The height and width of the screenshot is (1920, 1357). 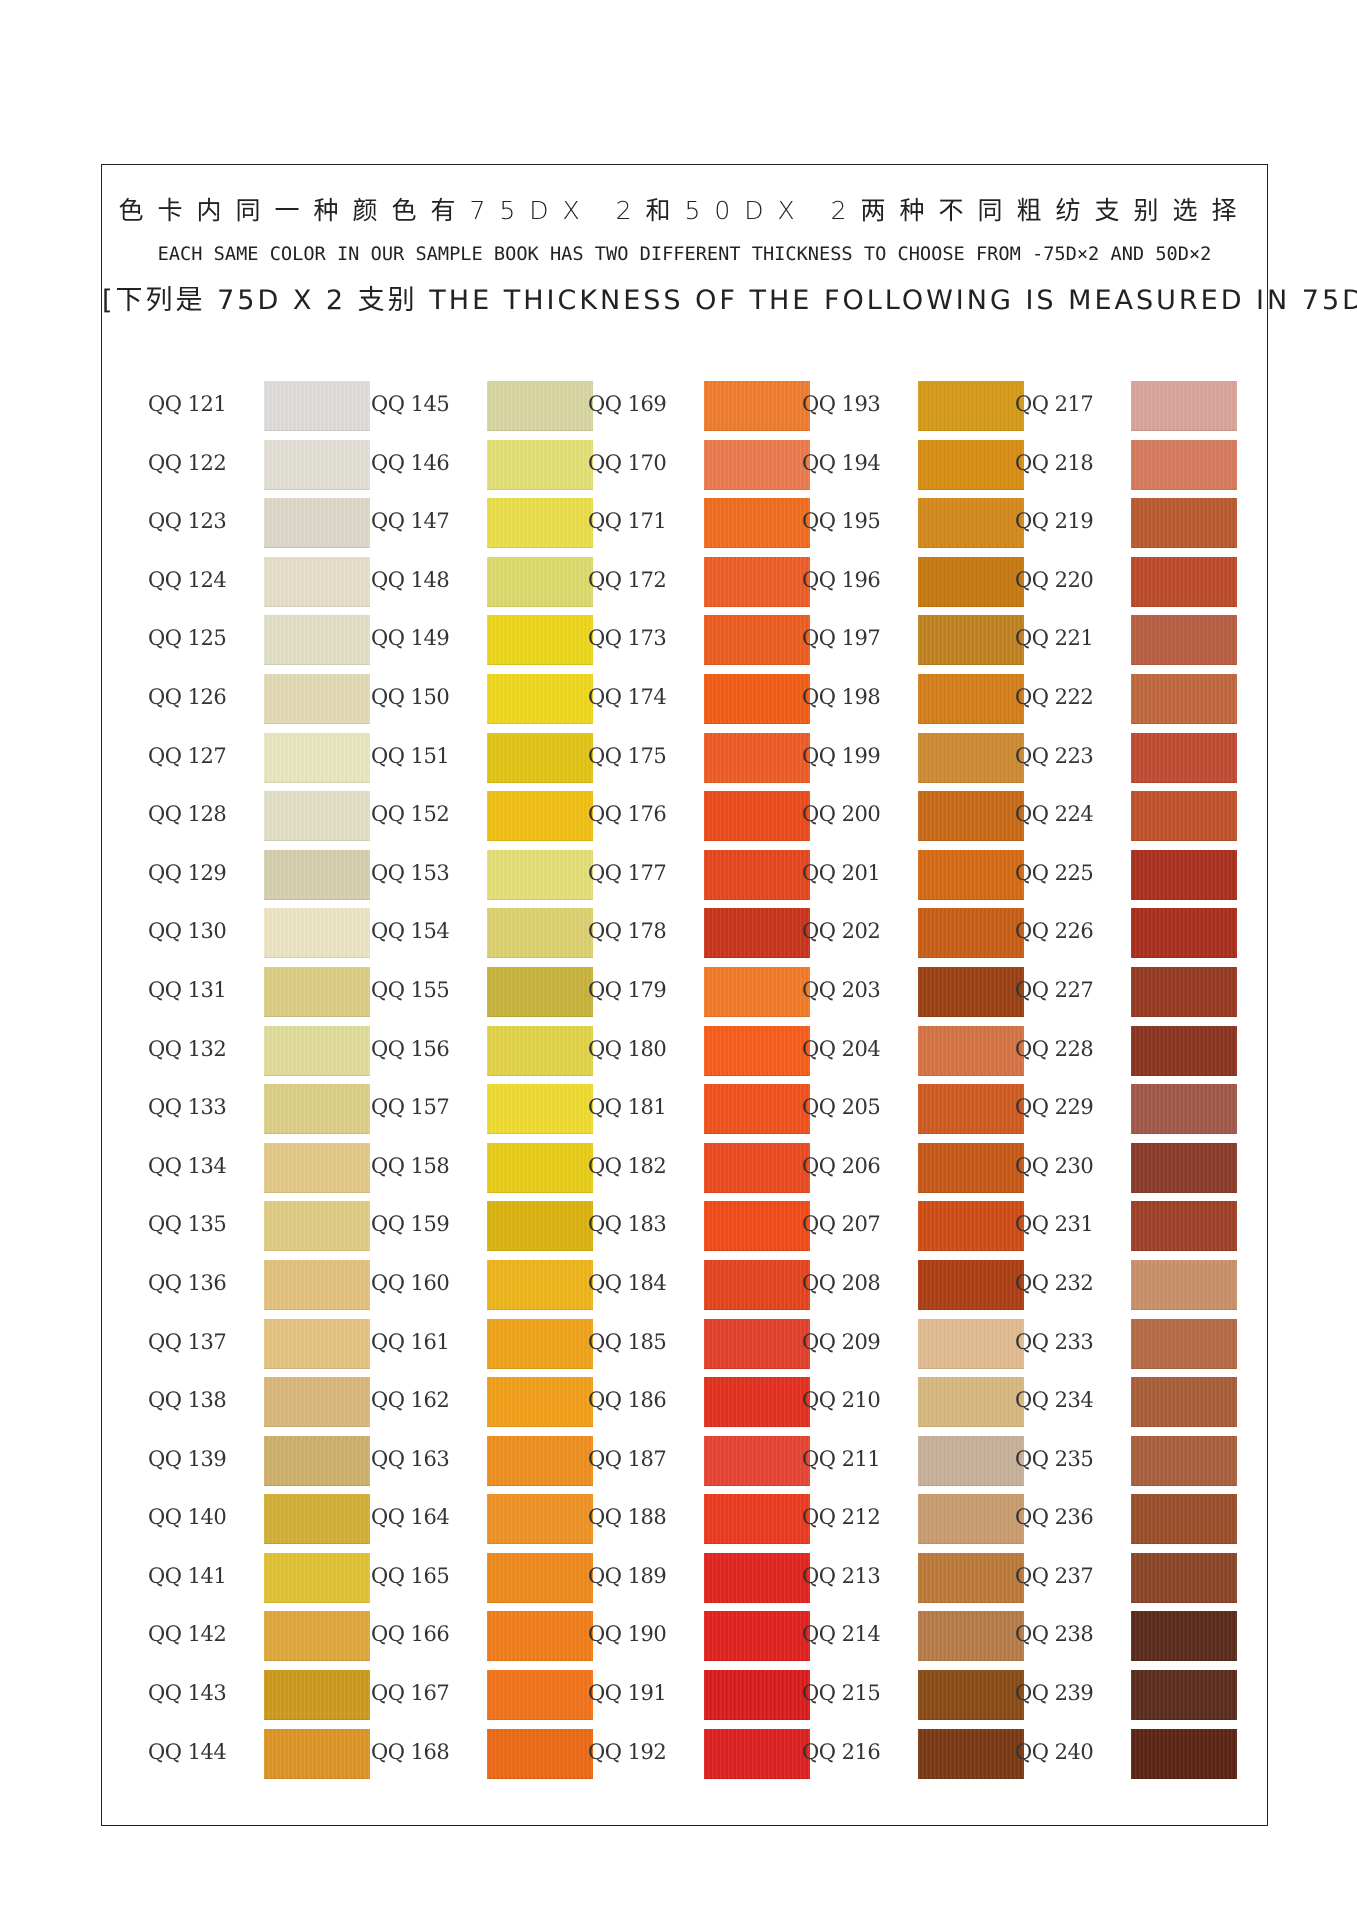 What do you see at coordinates (259, 638) in the screenshot?
I see `swatch-row: QQ 125` at bounding box center [259, 638].